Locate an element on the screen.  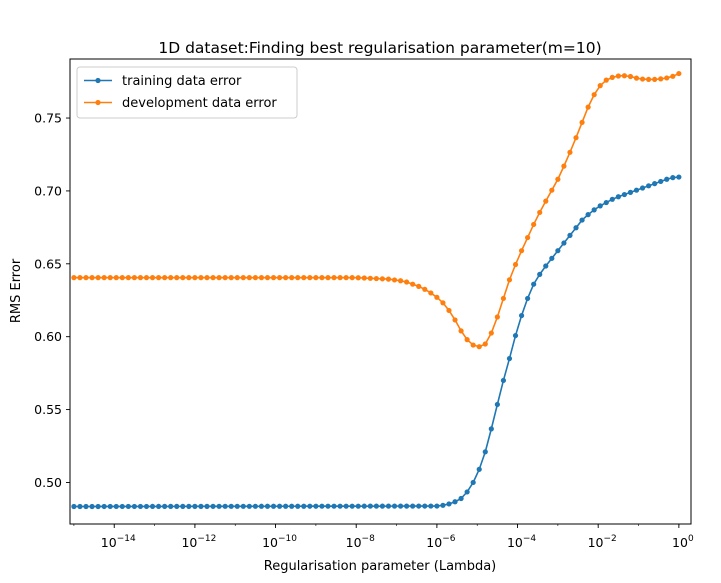
x-axis-label: Regularisation parameter (Lambda) is located at coordinates (380, 566).